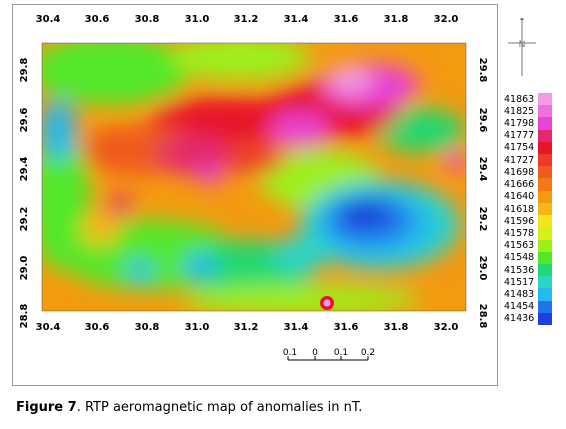 The height and width of the screenshot is (429, 566). What do you see at coordinates (519, 148) in the screenshot?
I see `legend-label: 41754` at bounding box center [519, 148].